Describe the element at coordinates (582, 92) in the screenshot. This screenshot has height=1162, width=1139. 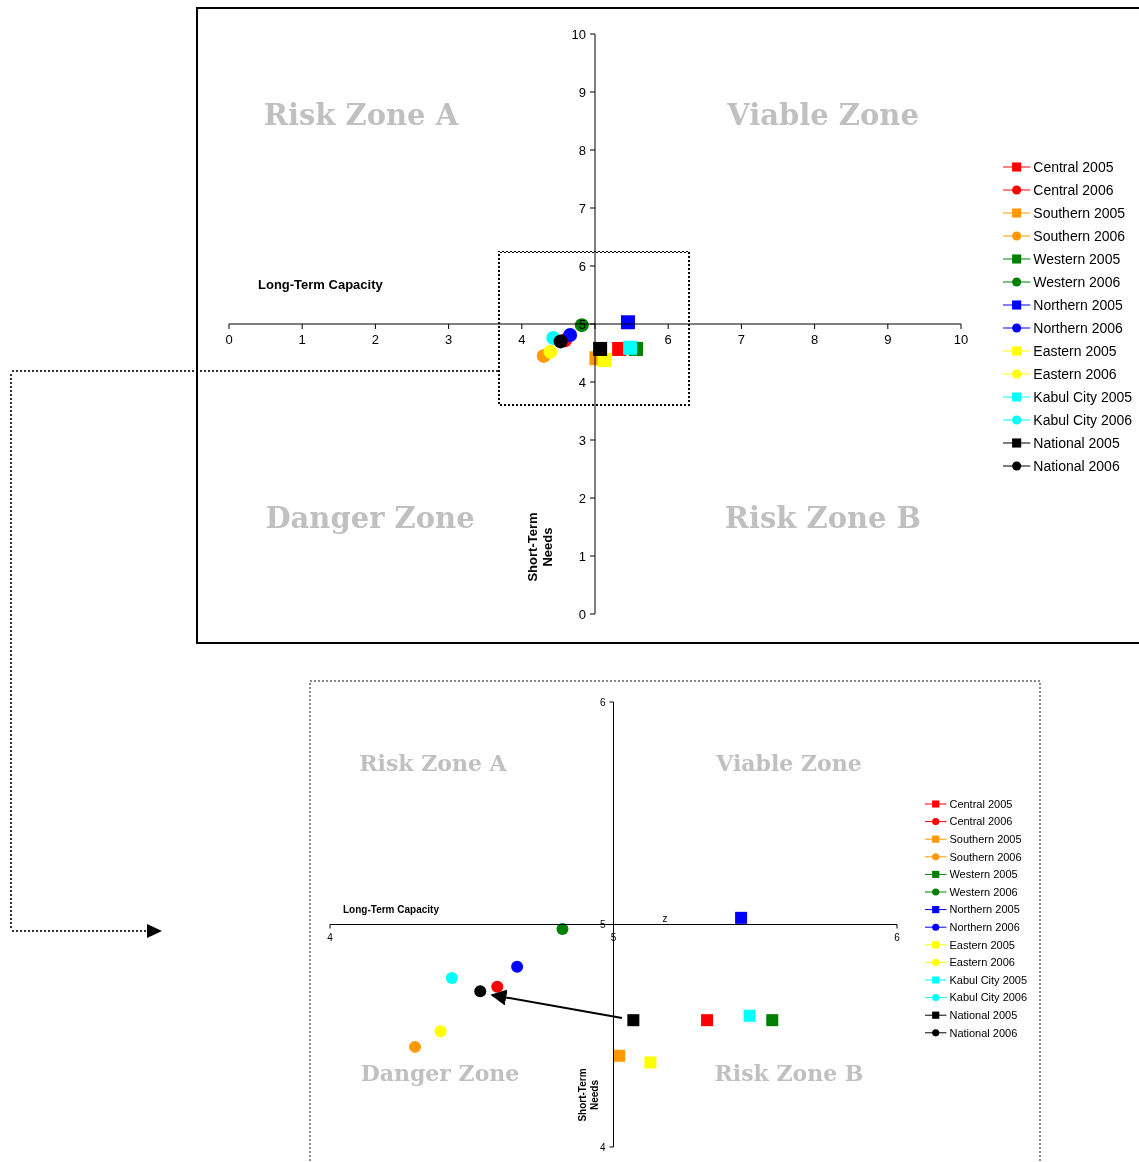
I see `y-tick-label: 9` at that location.